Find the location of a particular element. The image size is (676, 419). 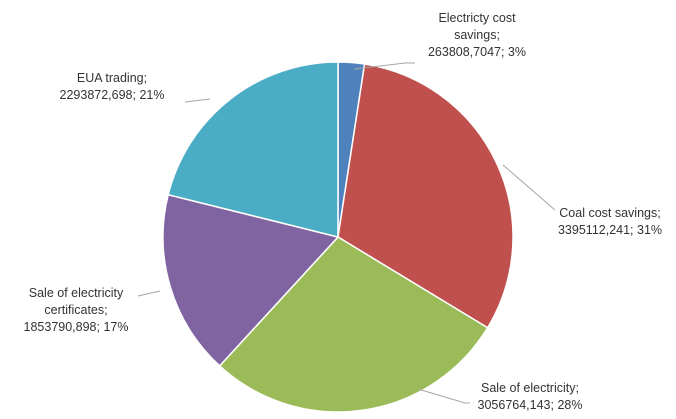

data-label-line: savings; is located at coordinates (477, 35).